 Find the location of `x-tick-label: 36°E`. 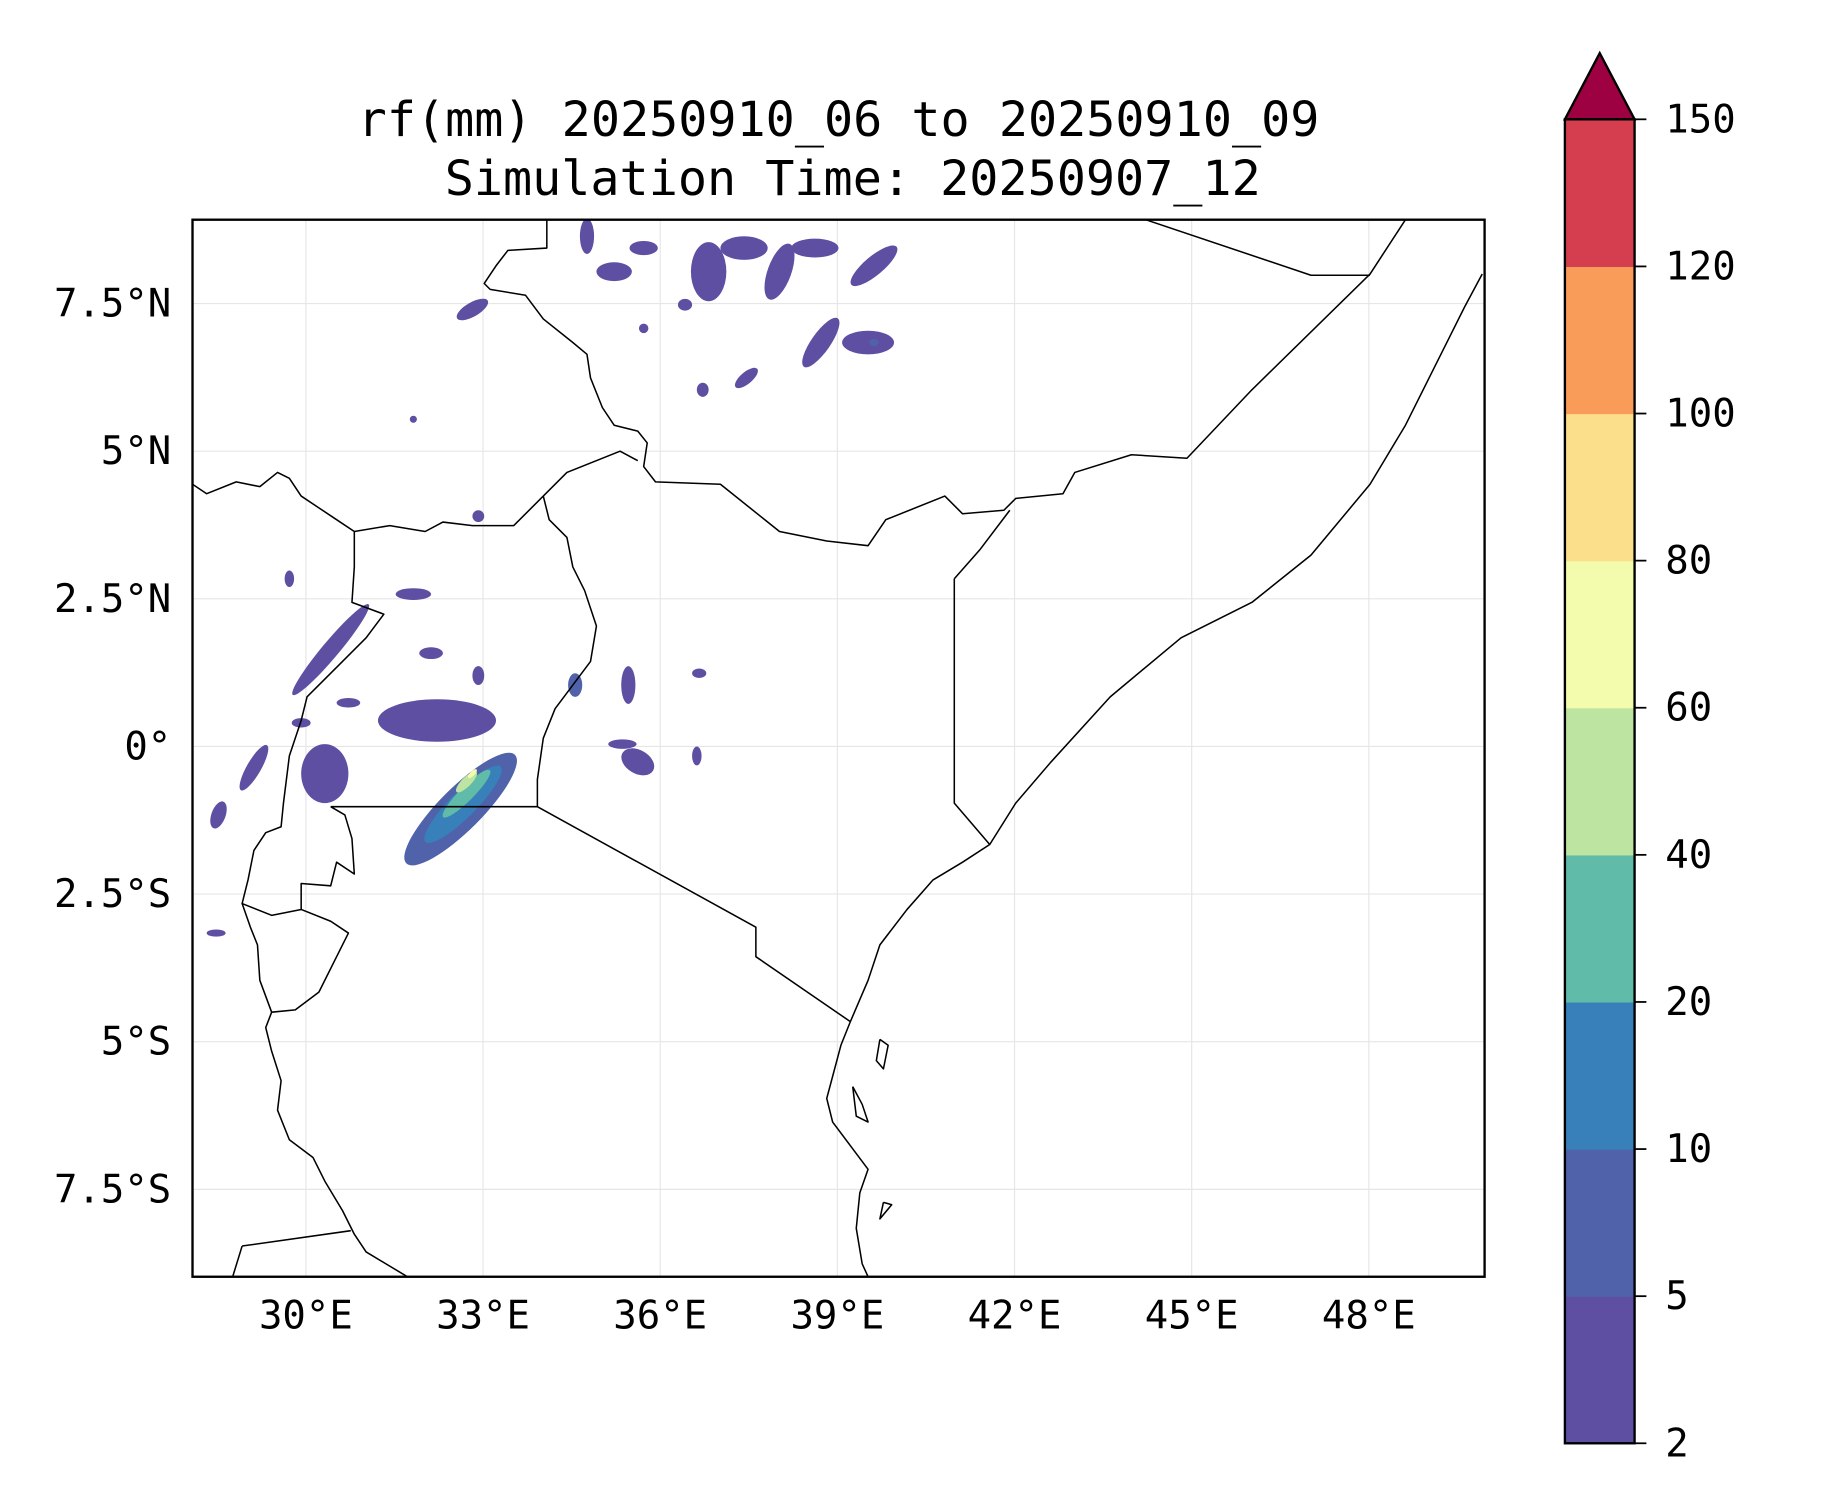

x-tick-label: 36°E is located at coordinates (660, 1316).